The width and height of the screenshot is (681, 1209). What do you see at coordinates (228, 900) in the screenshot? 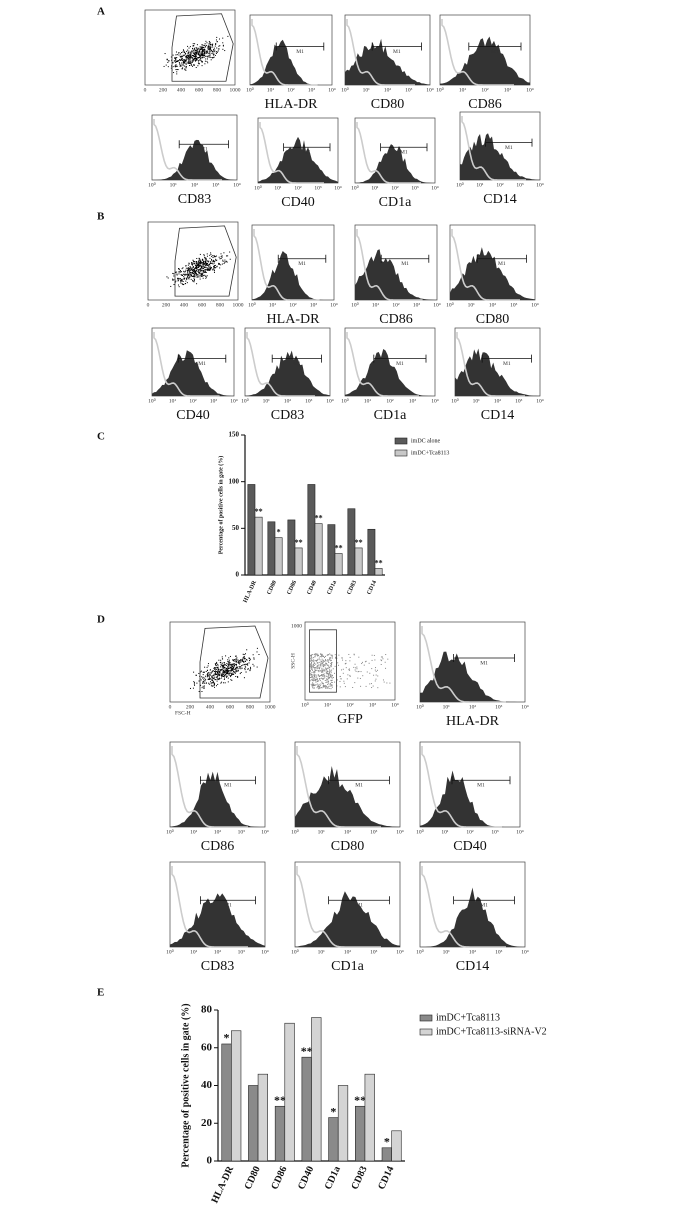
I see `gate-bar` at bounding box center [228, 900].